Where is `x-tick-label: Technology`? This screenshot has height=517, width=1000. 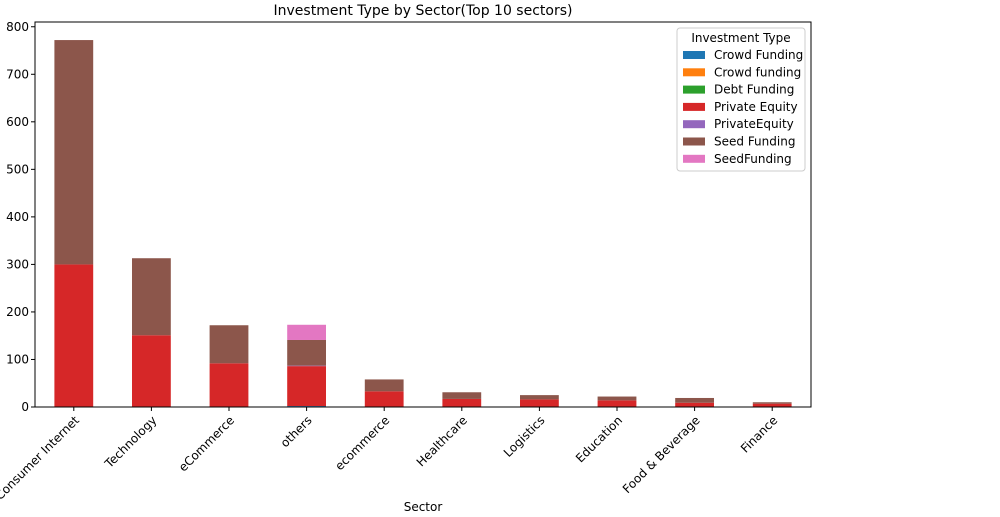
x-tick-label: Technology is located at coordinates (130, 442).